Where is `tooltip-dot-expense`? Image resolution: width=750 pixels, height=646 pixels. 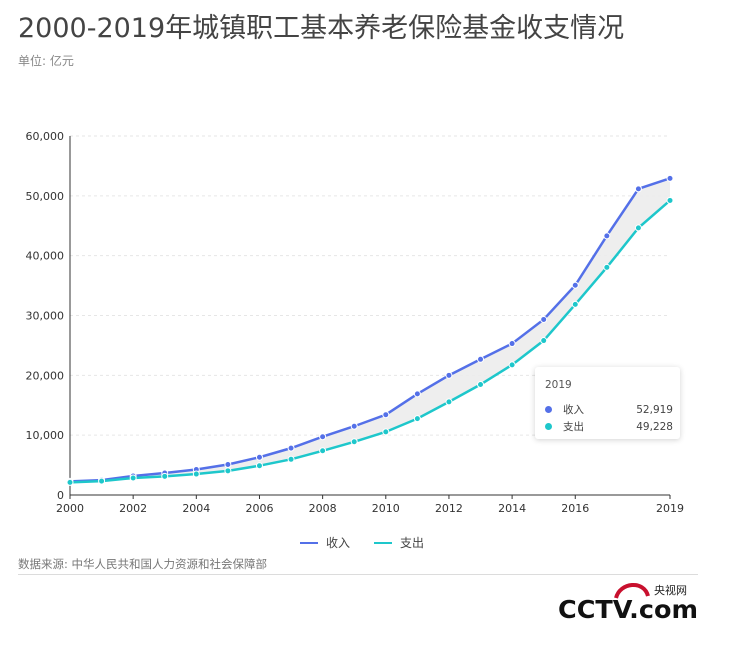
tooltip-dot-expense is located at coordinates (548, 426).